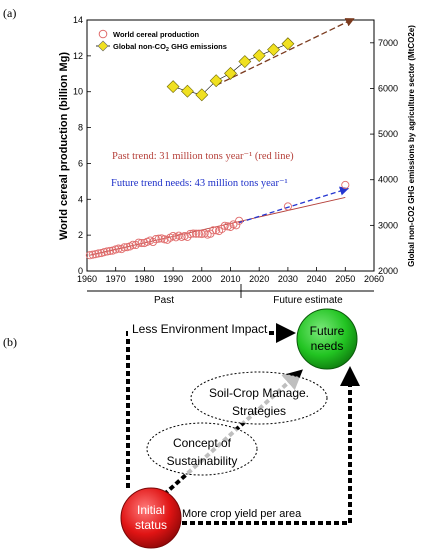  Describe the element at coordinates (388, 225) in the screenshot. I see `y2-tick-label: 3000` at that location.